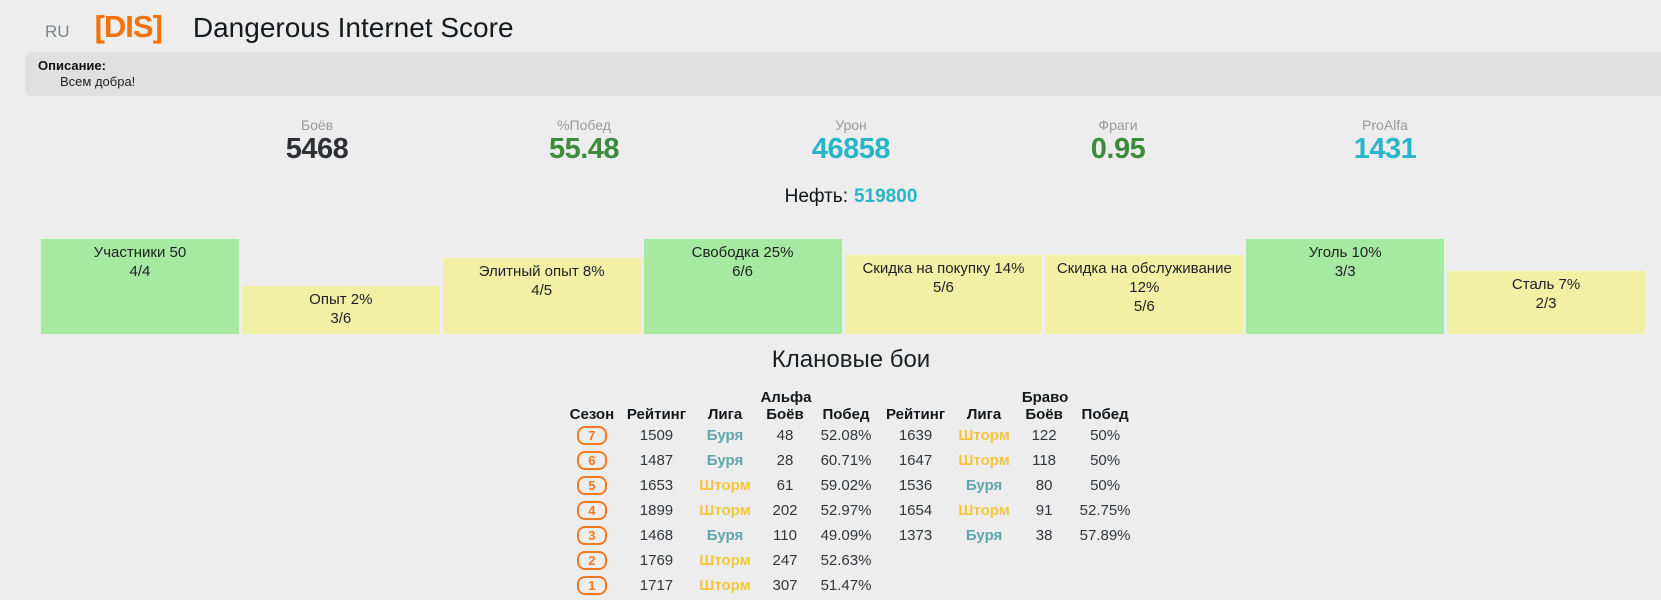 This screenshot has height=600, width=1661. What do you see at coordinates (785, 535) in the screenshot?
I see `alpha-battles-cell: 110` at bounding box center [785, 535].